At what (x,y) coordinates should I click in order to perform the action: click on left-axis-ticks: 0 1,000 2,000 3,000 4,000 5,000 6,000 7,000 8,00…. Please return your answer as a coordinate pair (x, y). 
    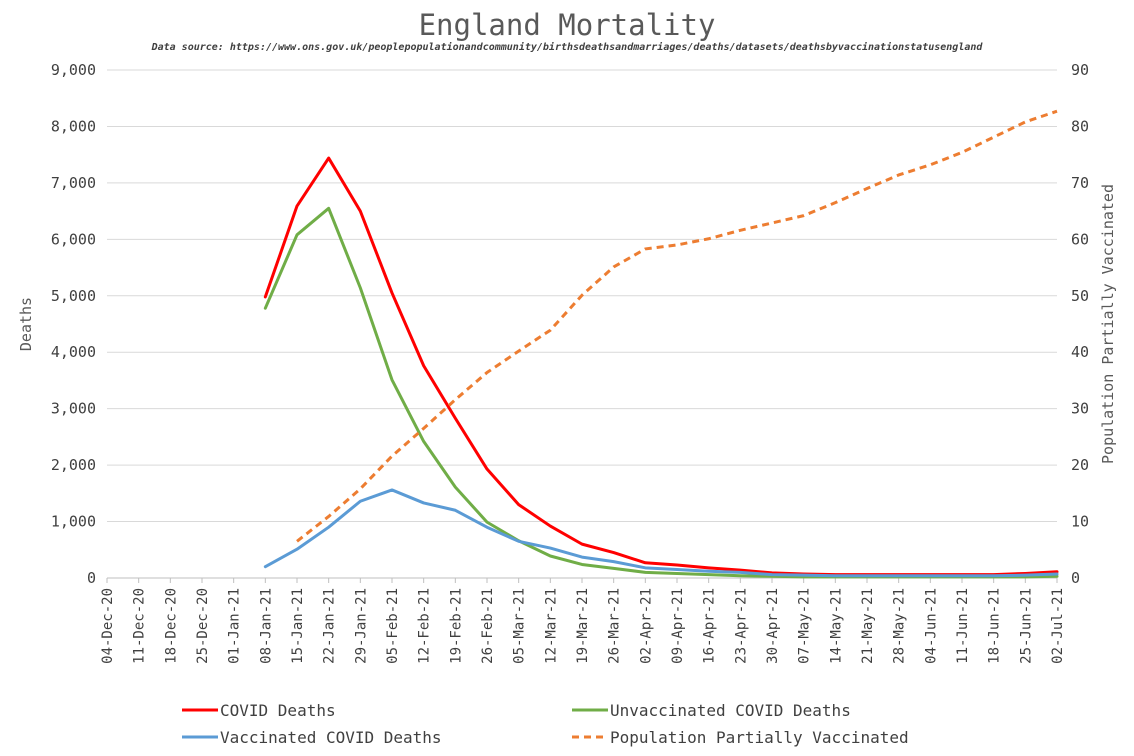
    Looking at the image, I should click on (73, 324).